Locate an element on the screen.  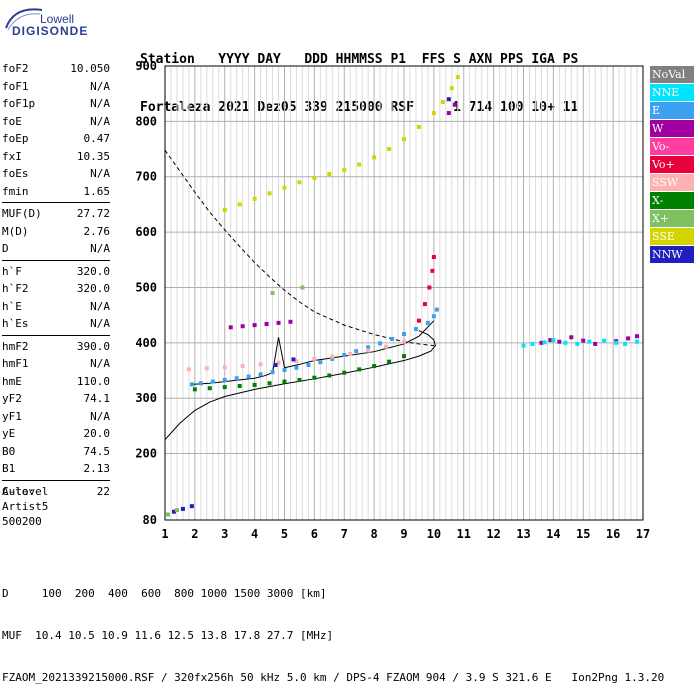
param-value: 74.5 is located at coordinates (97, 451).